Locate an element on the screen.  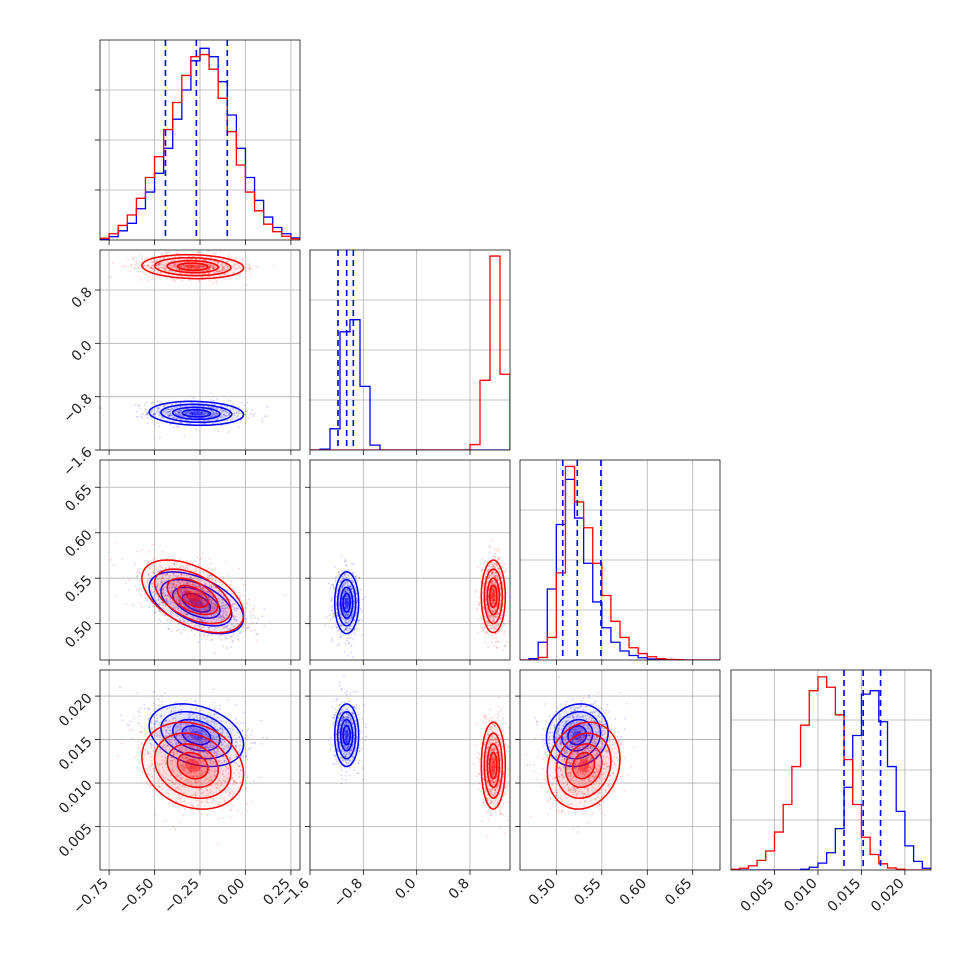
density-fill-blue is located at coordinates (196, 413).